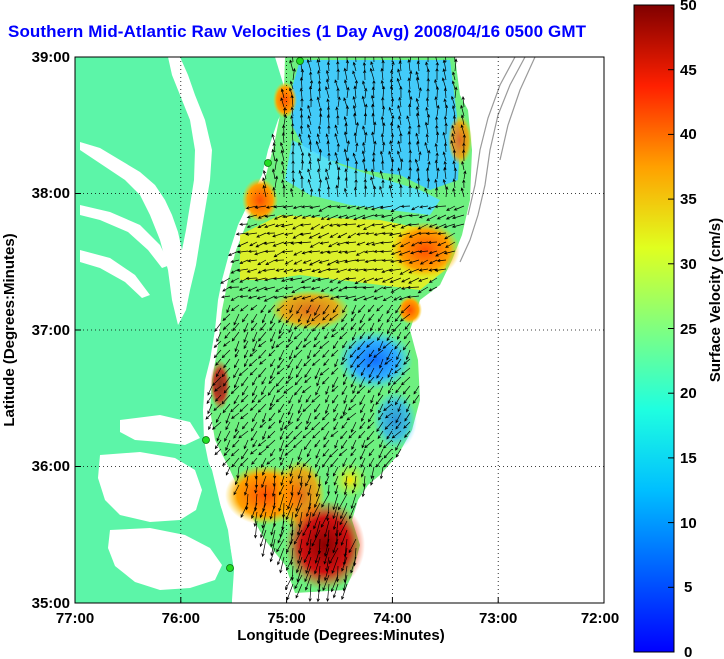 The width and height of the screenshot is (724, 659). I want to click on y-tick-label: 39:00, so click(51, 57).